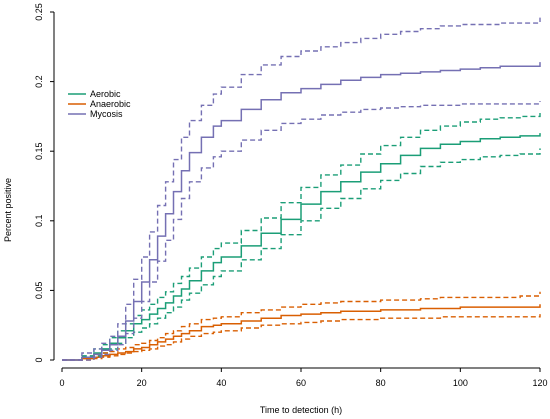 This screenshot has height=419, width=550. Describe the element at coordinates (44, 183) in the screenshot. I see `y-ticks: 0 0.05 0.1 0.15 0.2 0.25` at that location.